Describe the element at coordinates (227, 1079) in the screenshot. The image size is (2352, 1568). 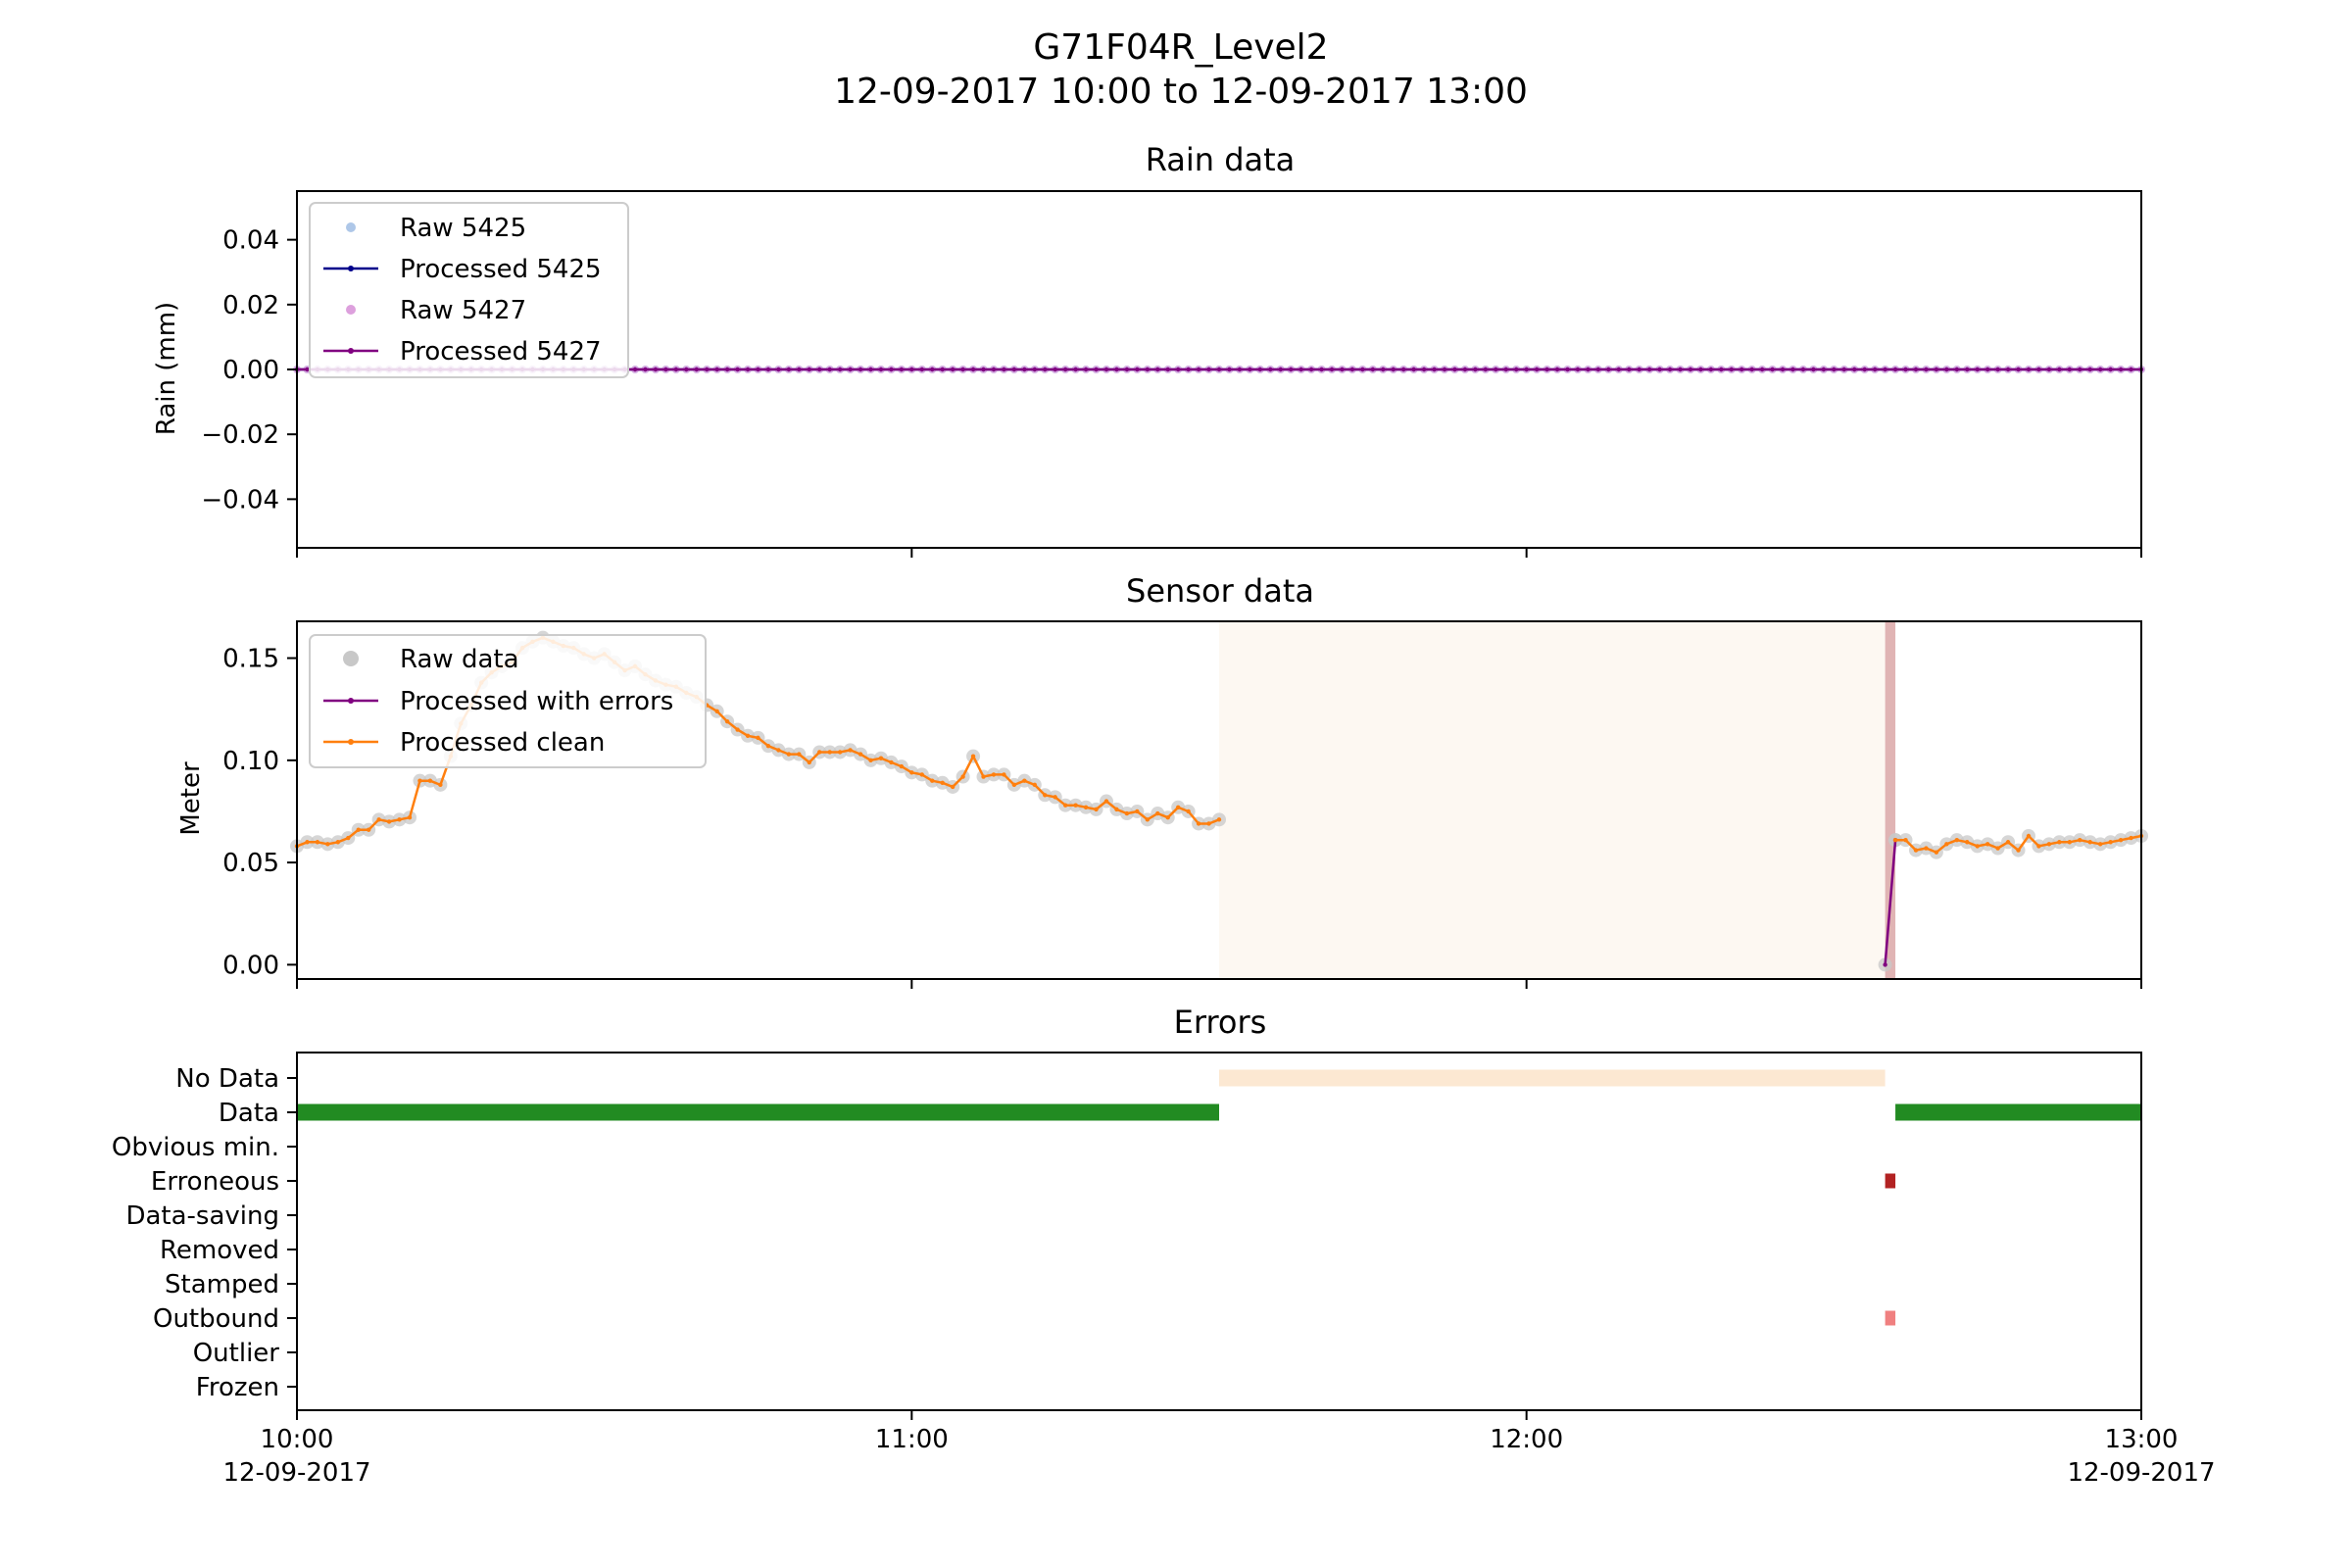
I see `category-tick-label: No Data` at that location.